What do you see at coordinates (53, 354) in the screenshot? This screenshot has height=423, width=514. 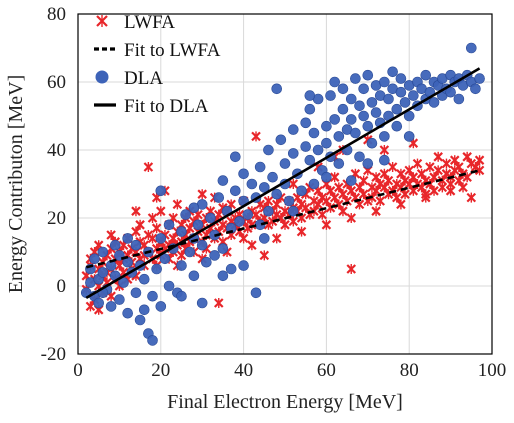 I see `y-tick-label: -20` at bounding box center [53, 354].